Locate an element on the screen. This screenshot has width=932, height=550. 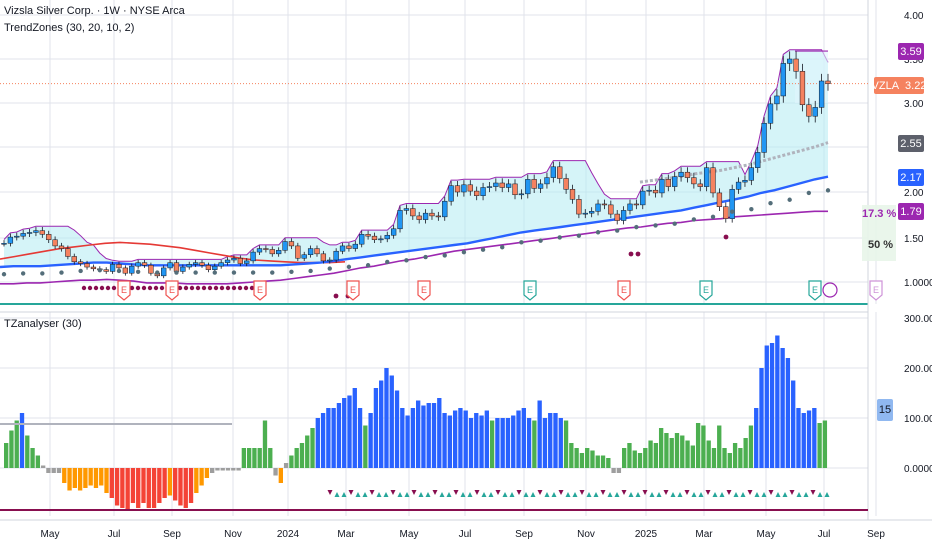
split-marker is located at coordinates (830, 290).